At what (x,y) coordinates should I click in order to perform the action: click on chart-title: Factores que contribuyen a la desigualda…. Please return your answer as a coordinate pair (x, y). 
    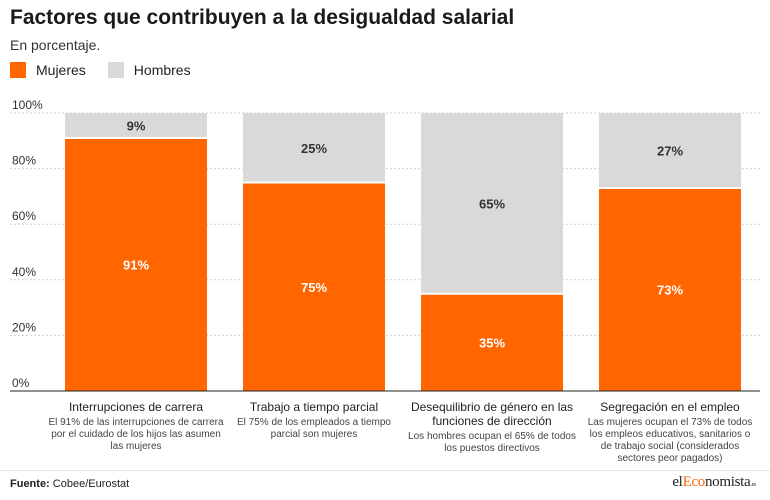
    Looking at the image, I should click on (262, 17).